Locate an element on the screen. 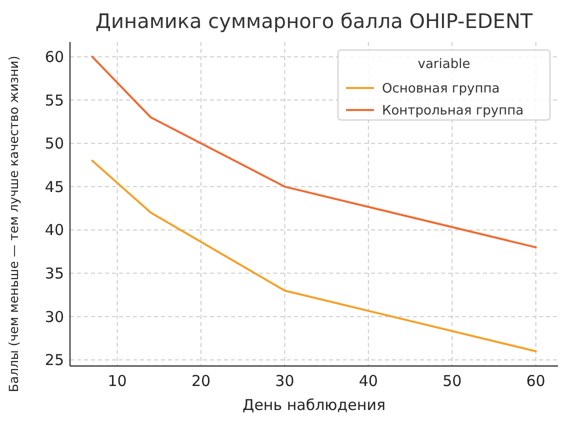  x-tick-label: 10 is located at coordinates (117, 381).